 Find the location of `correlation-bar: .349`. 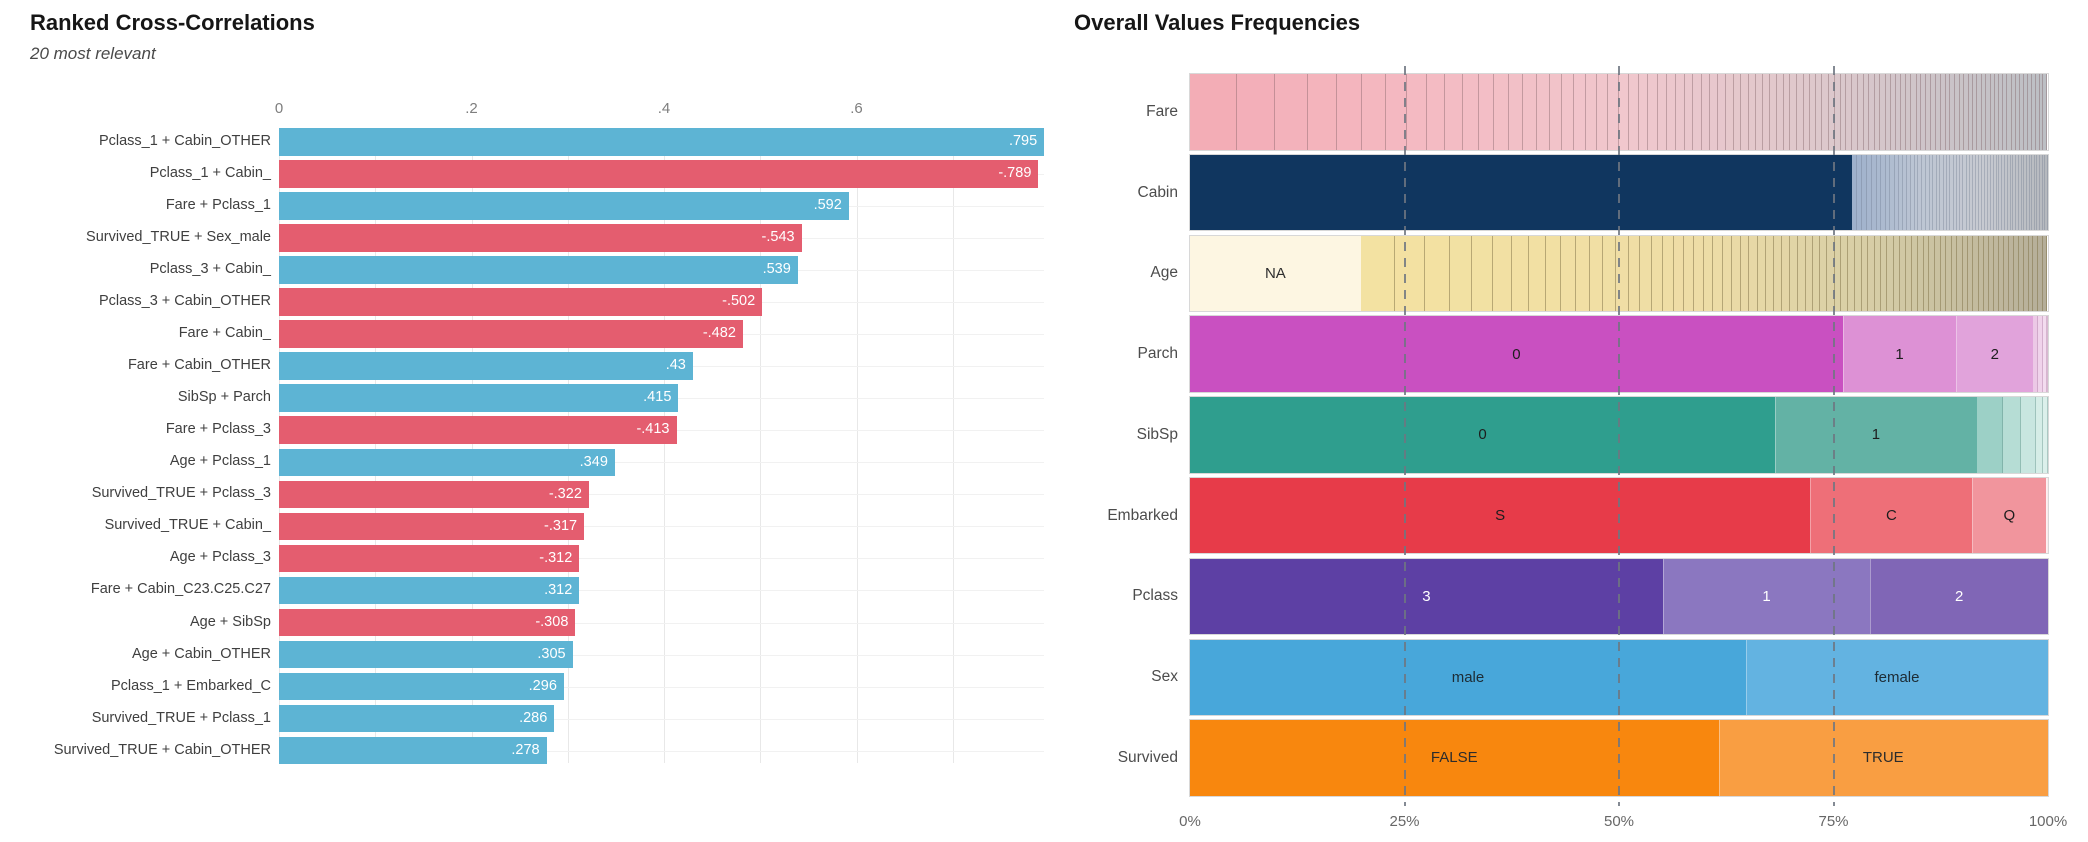

correlation-bar: .349 is located at coordinates (447, 462).